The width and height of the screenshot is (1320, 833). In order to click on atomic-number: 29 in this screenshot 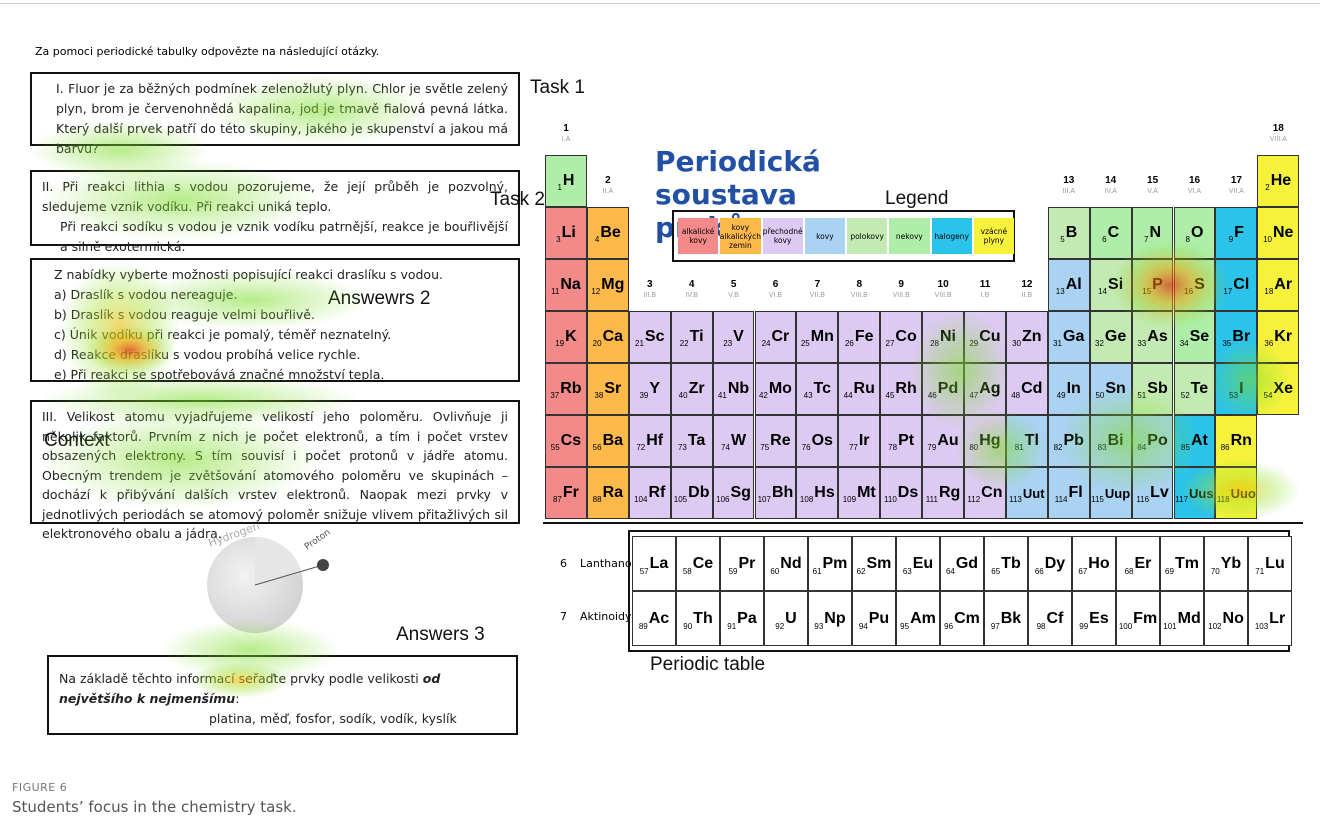, I will do `click(974, 343)`.